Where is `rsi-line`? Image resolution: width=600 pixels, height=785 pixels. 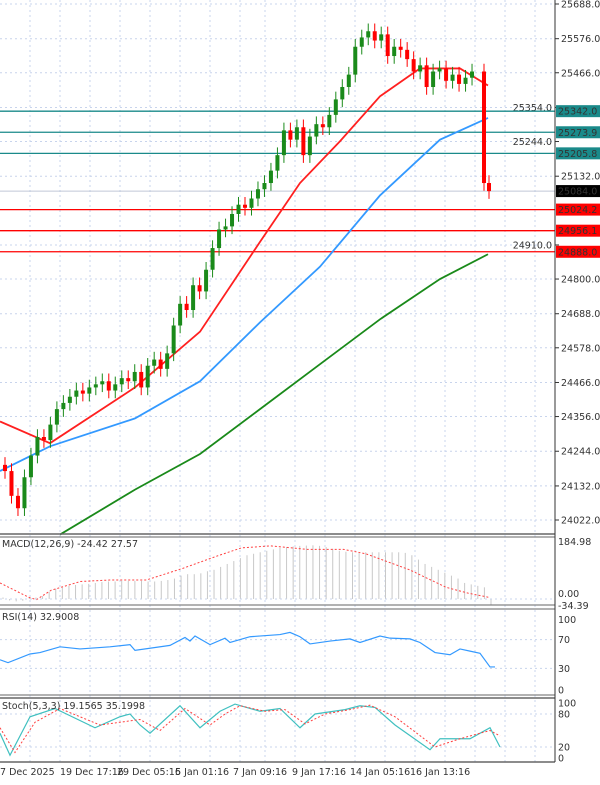
rsi-line is located at coordinates (247, 649).